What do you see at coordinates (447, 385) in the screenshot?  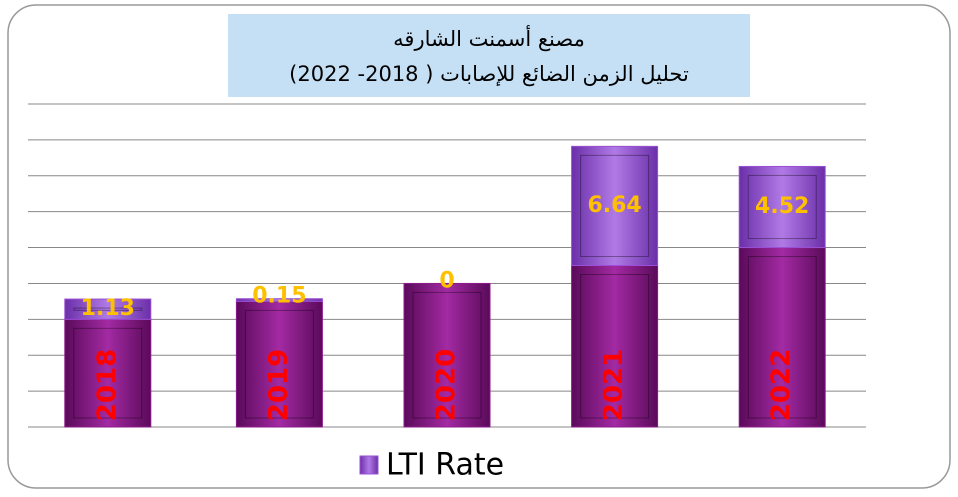 I see `category-label: 2020` at bounding box center [447, 385].